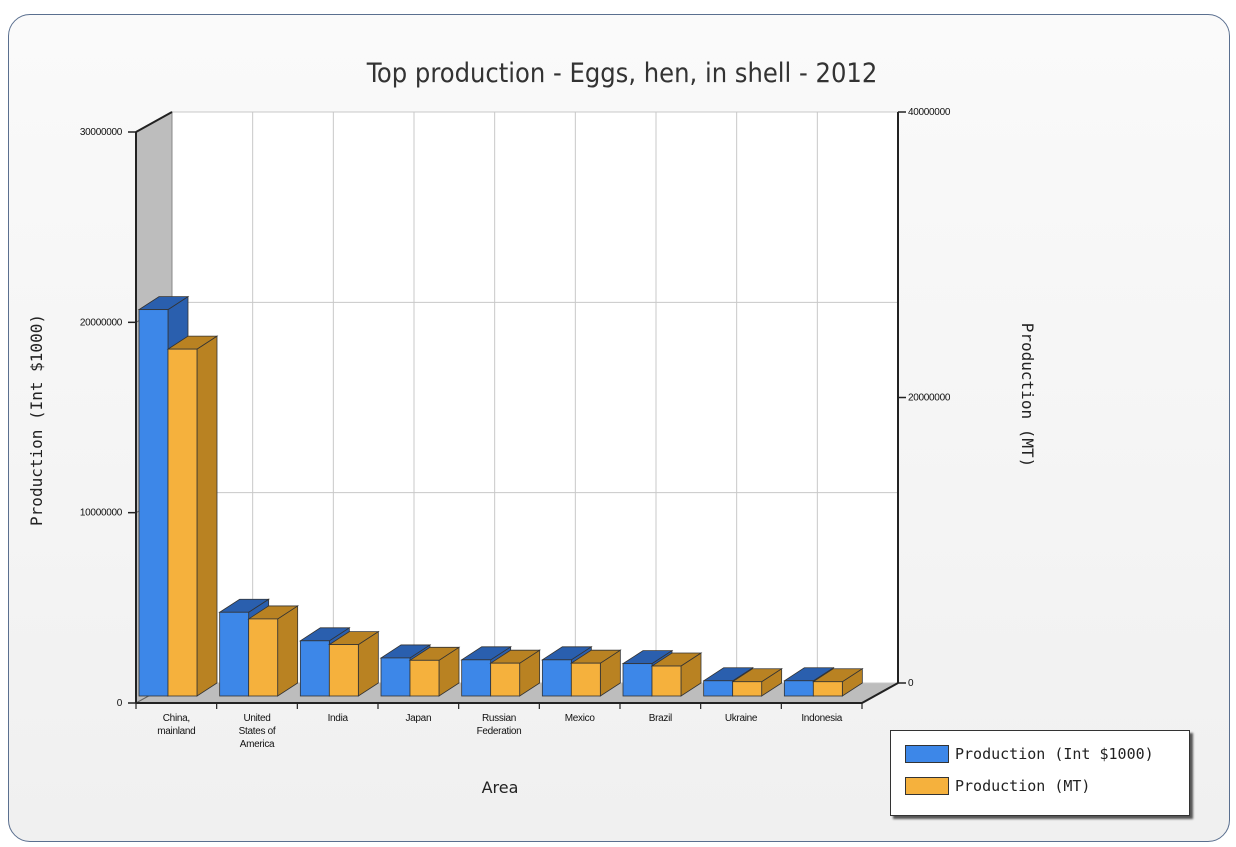 The height and width of the screenshot is (847, 1236). What do you see at coordinates (880, 693) in the screenshot?
I see `x-axis-end-edge` at bounding box center [880, 693].